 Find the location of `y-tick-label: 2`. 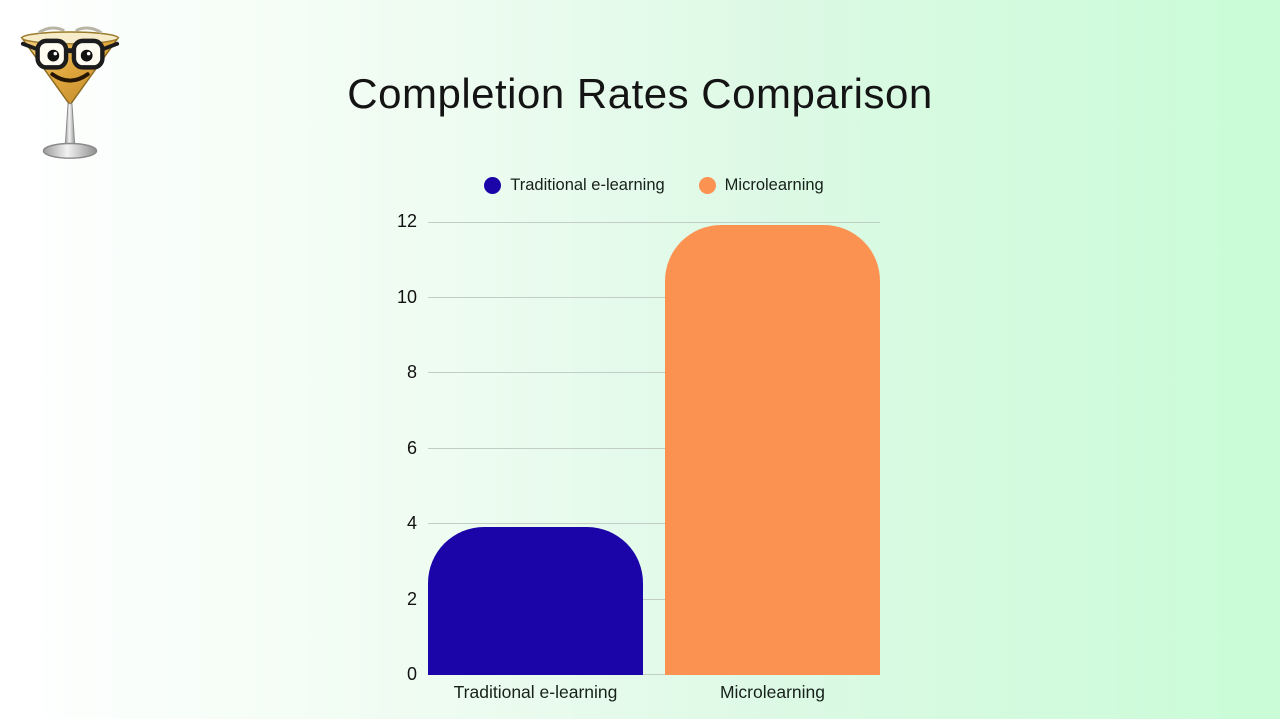

y-tick-label: 2 is located at coordinates (411, 599).